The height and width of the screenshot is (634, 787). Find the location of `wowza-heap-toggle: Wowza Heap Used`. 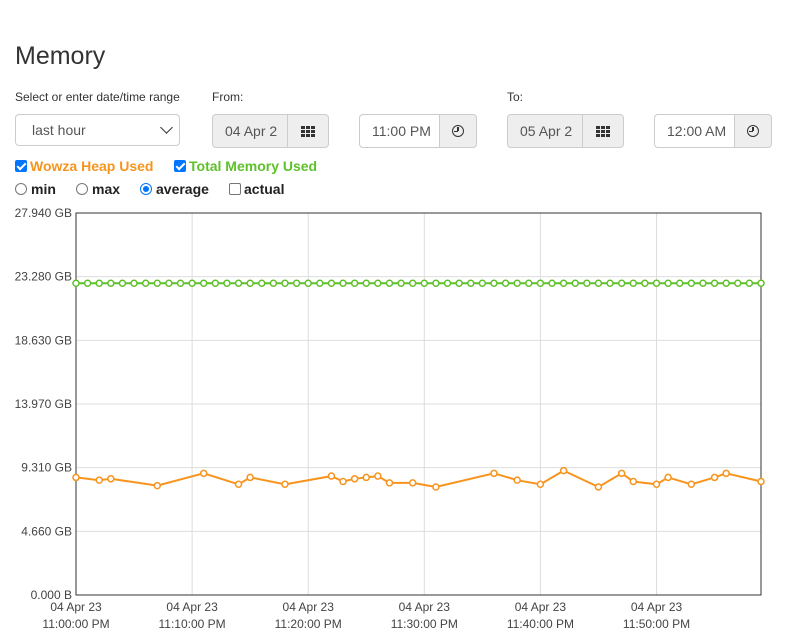

wowza-heap-toggle: Wowza Heap Used is located at coordinates (84, 166).